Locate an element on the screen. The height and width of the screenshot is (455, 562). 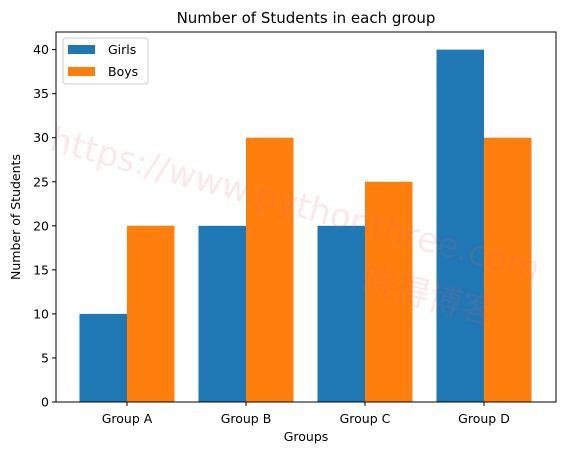
legend-label-girls: Girls is located at coordinates (122, 49).